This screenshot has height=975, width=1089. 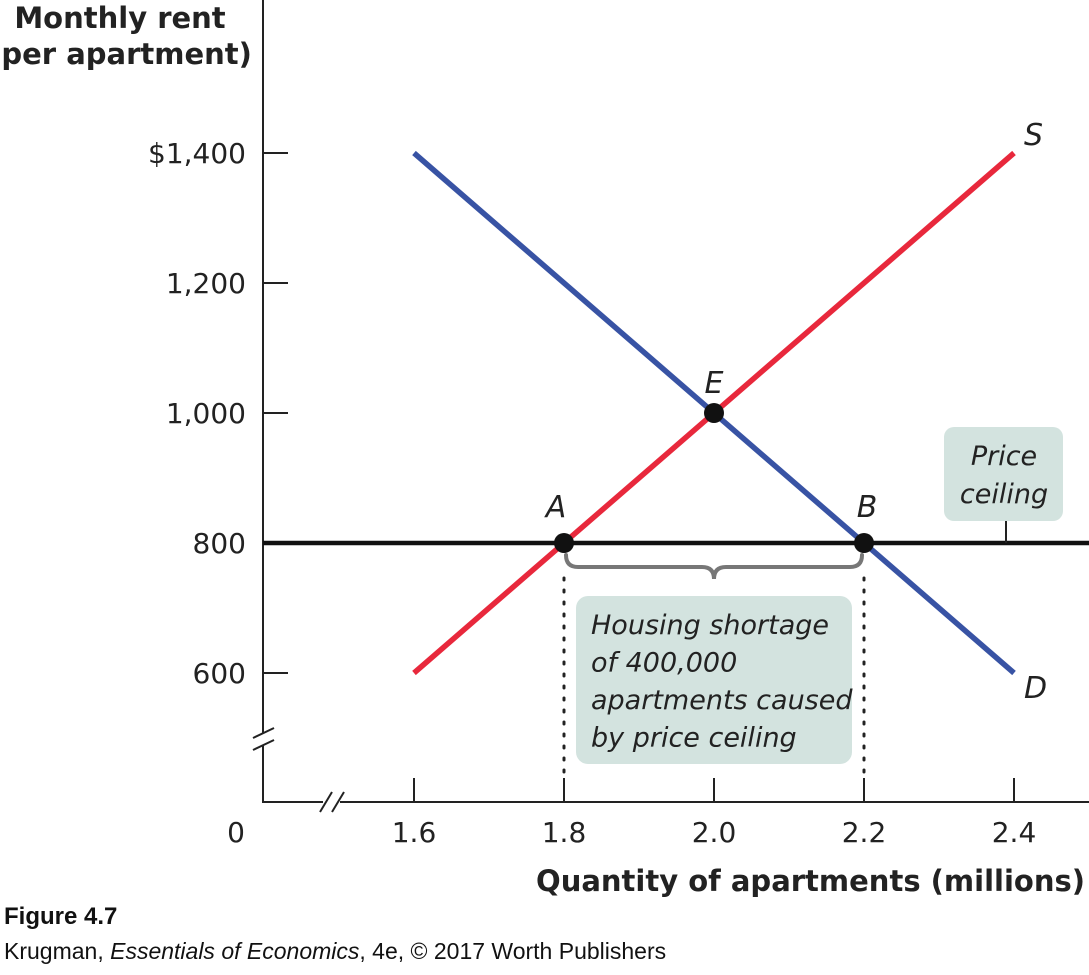 I want to click on point-label-e: E, so click(x=714, y=383).